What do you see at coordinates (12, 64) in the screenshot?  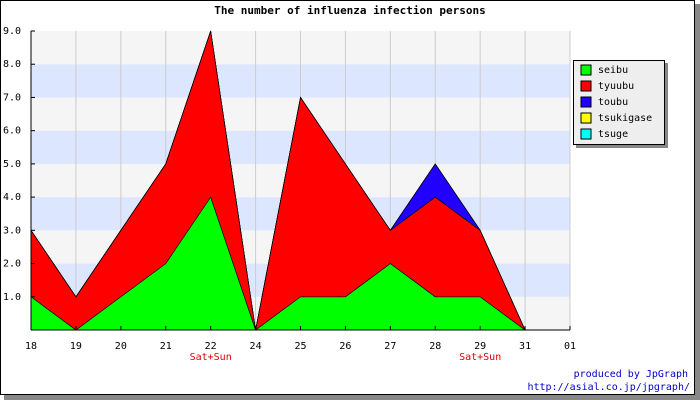 I see `y-tick-label: 8.0` at bounding box center [12, 64].